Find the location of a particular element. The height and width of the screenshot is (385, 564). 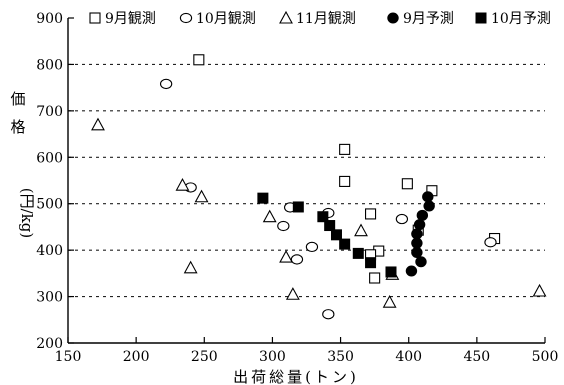

legend-label-0: 9月観測 is located at coordinates (130, 18).